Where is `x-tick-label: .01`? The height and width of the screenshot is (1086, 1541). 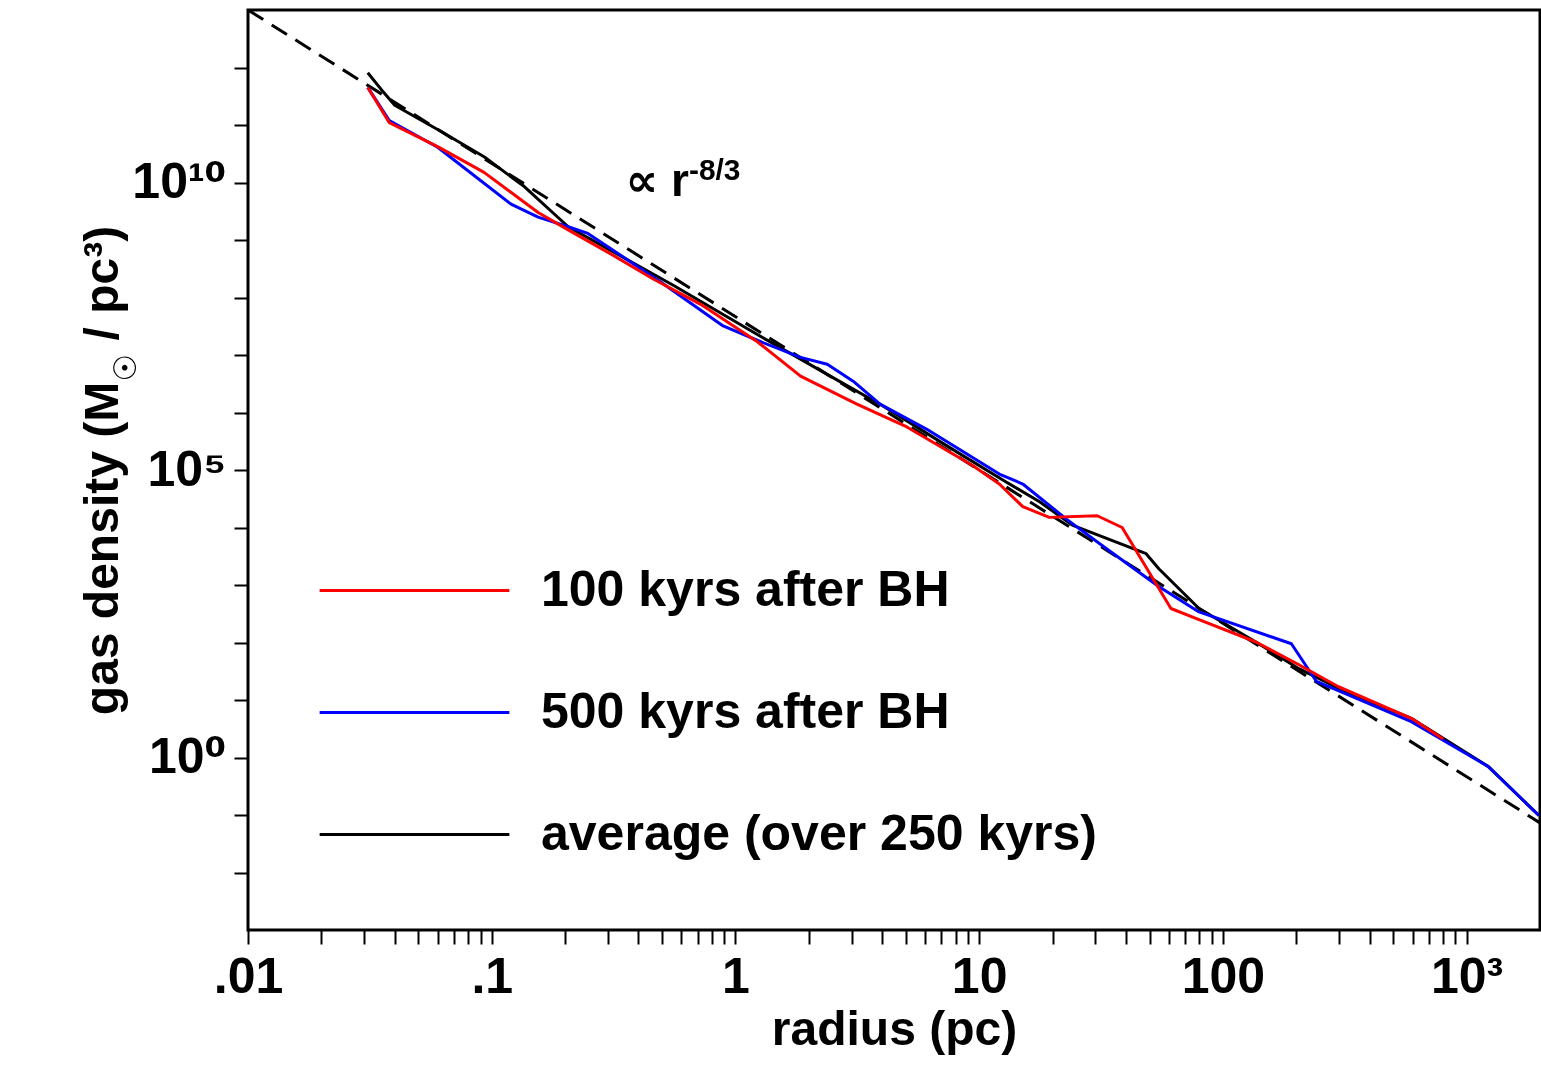
x-tick-label: .01 is located at coordinates (248, 975).